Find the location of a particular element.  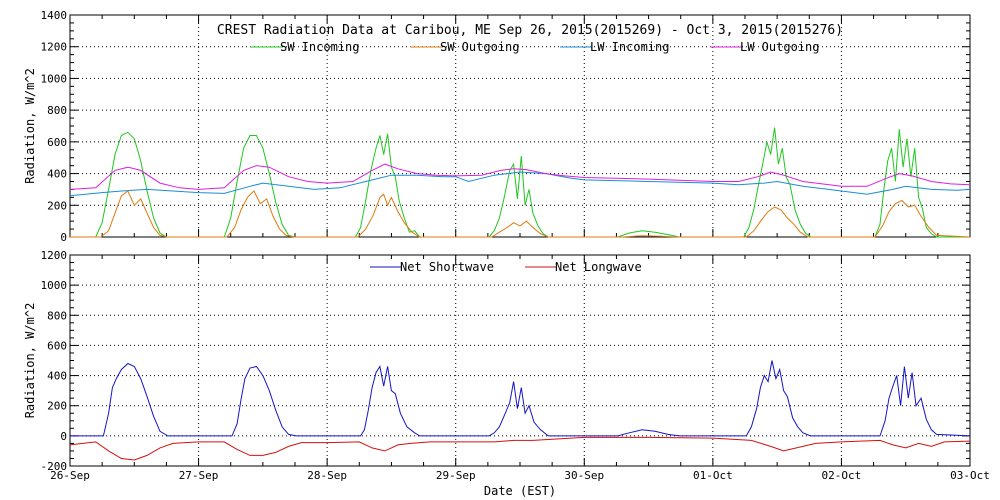

x-tick-label: 29-Sep is located at coordinates (456, 475).